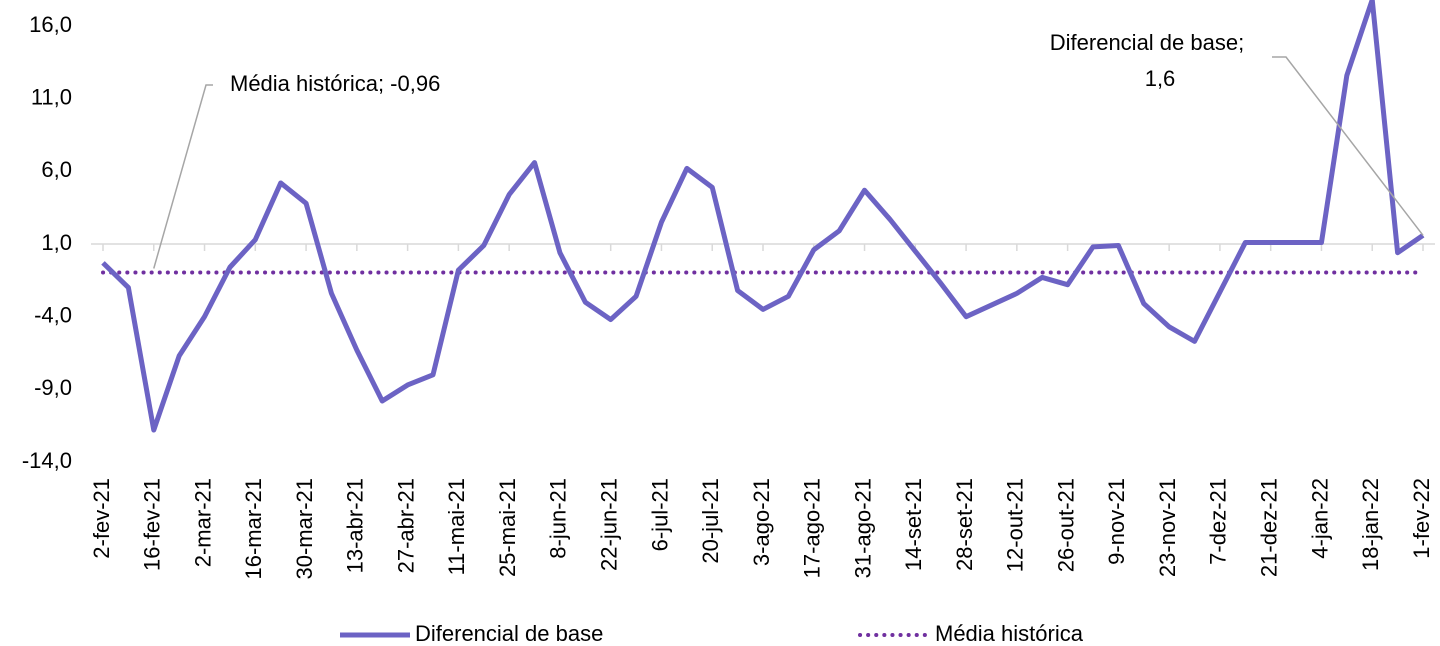 The image size is (1440, 646). What do you see at coordinates (50, 24) in the screenshot?
I see `y-tick-label: 16,0` at bounding box center [50, 24].